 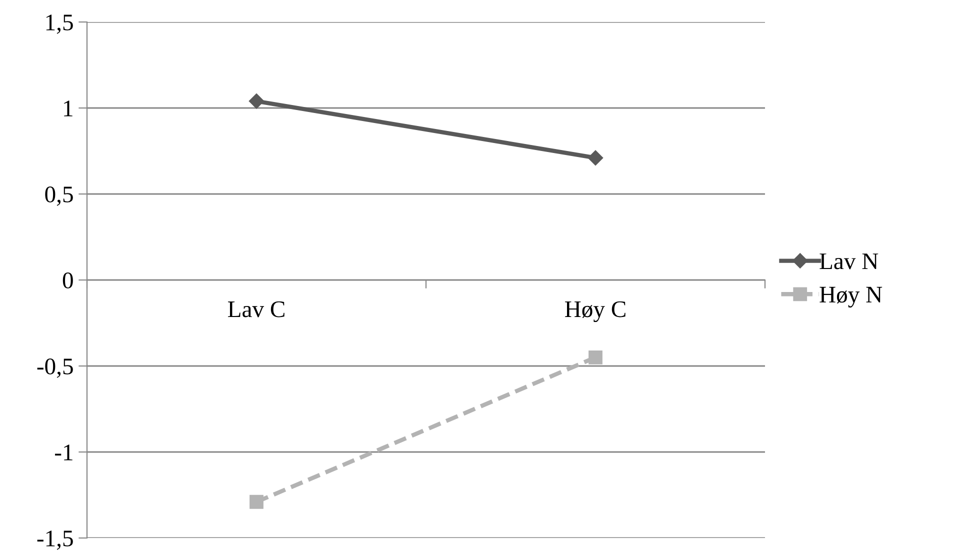 What do you see at coordinates (59, 196) in the screenshot?
I see `y-tick-label: 0,5` at bounding box center [59, 196].